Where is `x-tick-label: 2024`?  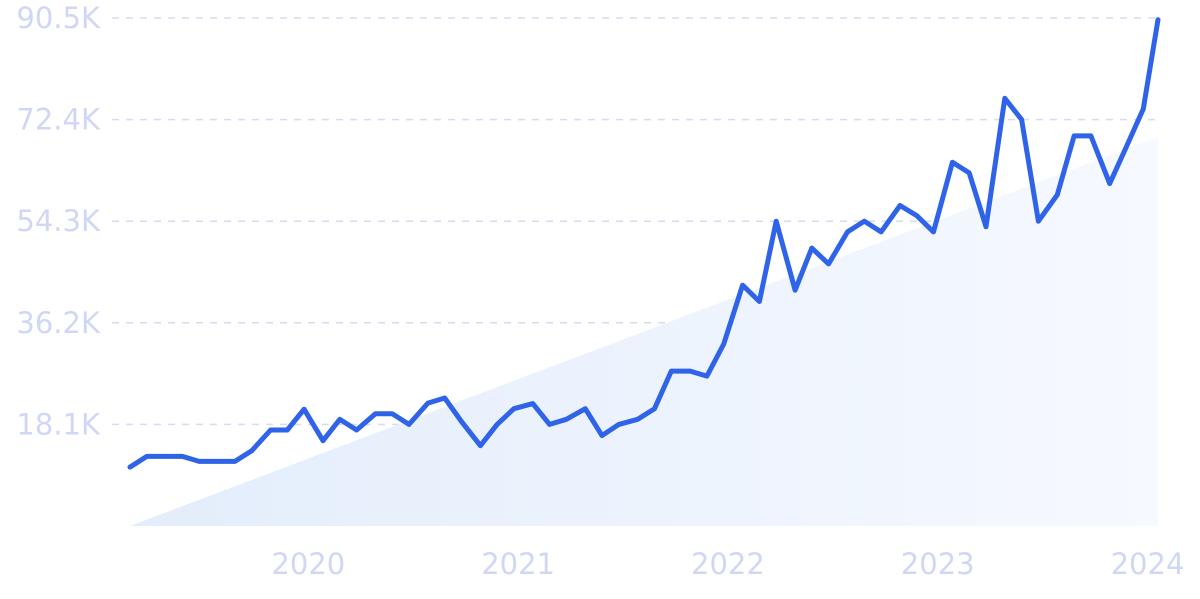 x-tick-label: 2024 is located at coordinates (1148, 564).